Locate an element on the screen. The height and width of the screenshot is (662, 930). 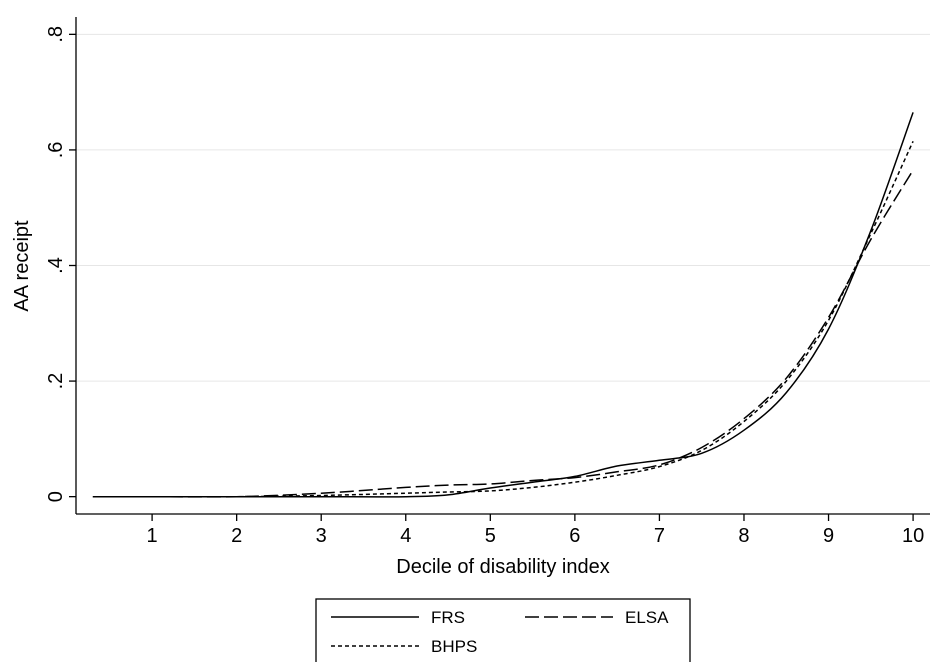
x-ticks: 1 2 3 4 5 6 7 8 9 10 is located at coordinates (535, 530).